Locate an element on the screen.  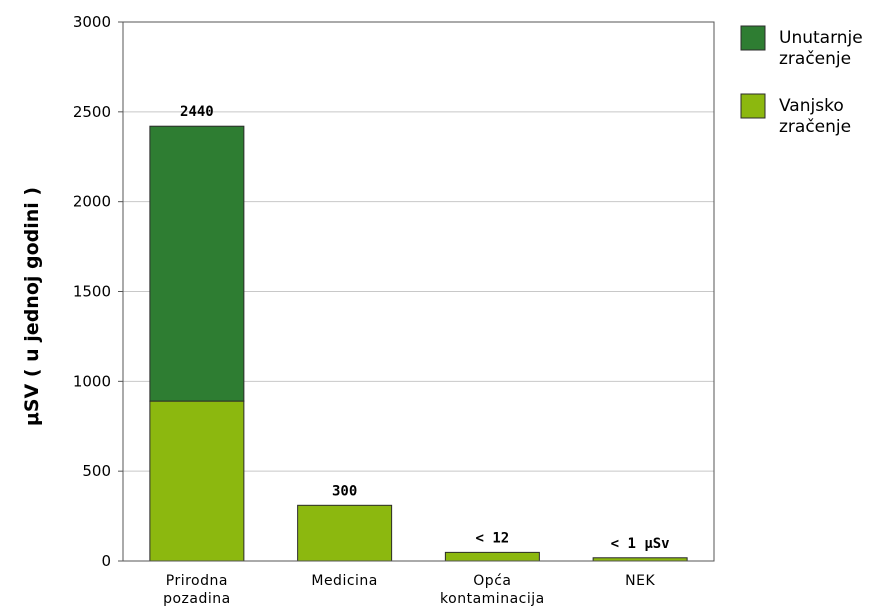
data-label: 2440 is located at coordinates (197, 112).